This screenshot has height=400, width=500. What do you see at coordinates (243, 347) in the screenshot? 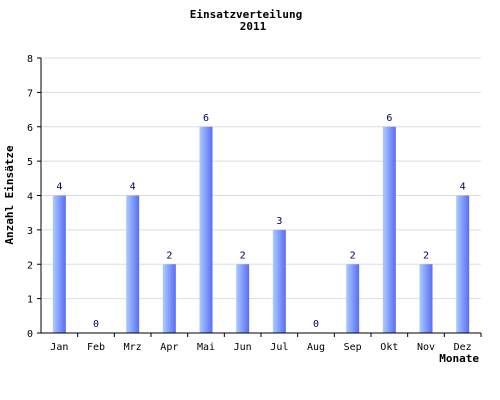
I see `x-tick-label: Jun` at bounding box center [243, 347].